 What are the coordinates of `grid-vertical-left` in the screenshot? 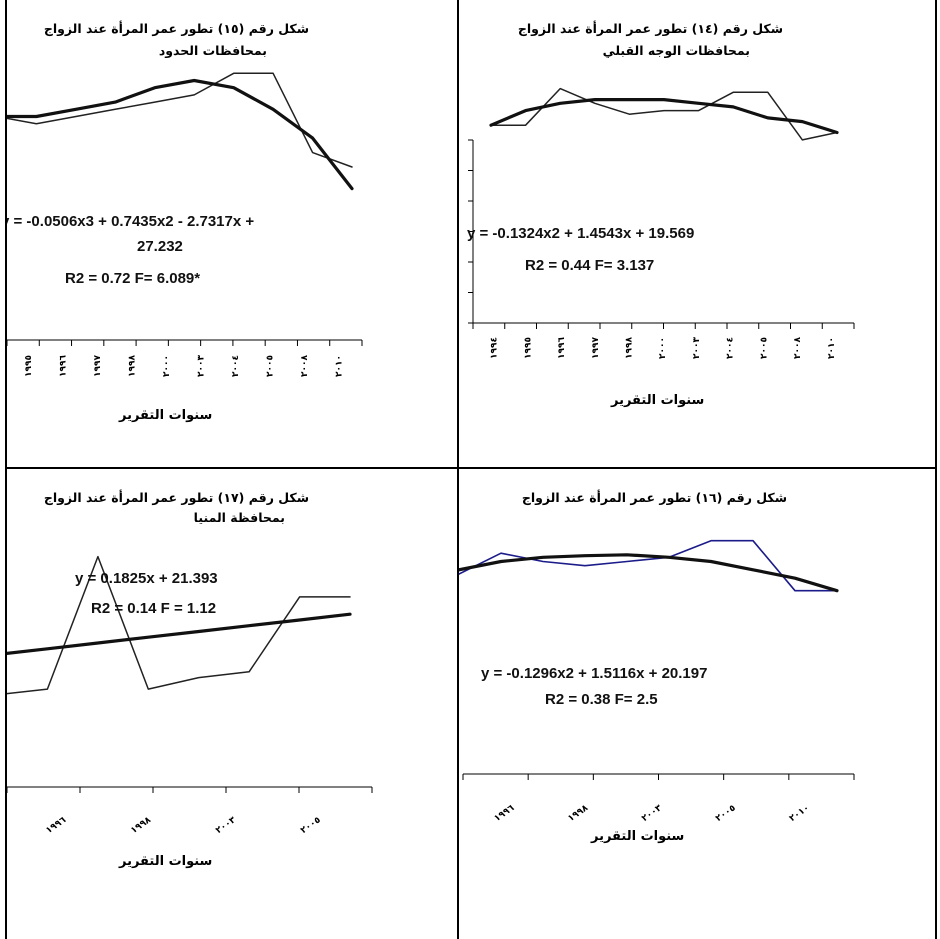 It's located at (6, 469).